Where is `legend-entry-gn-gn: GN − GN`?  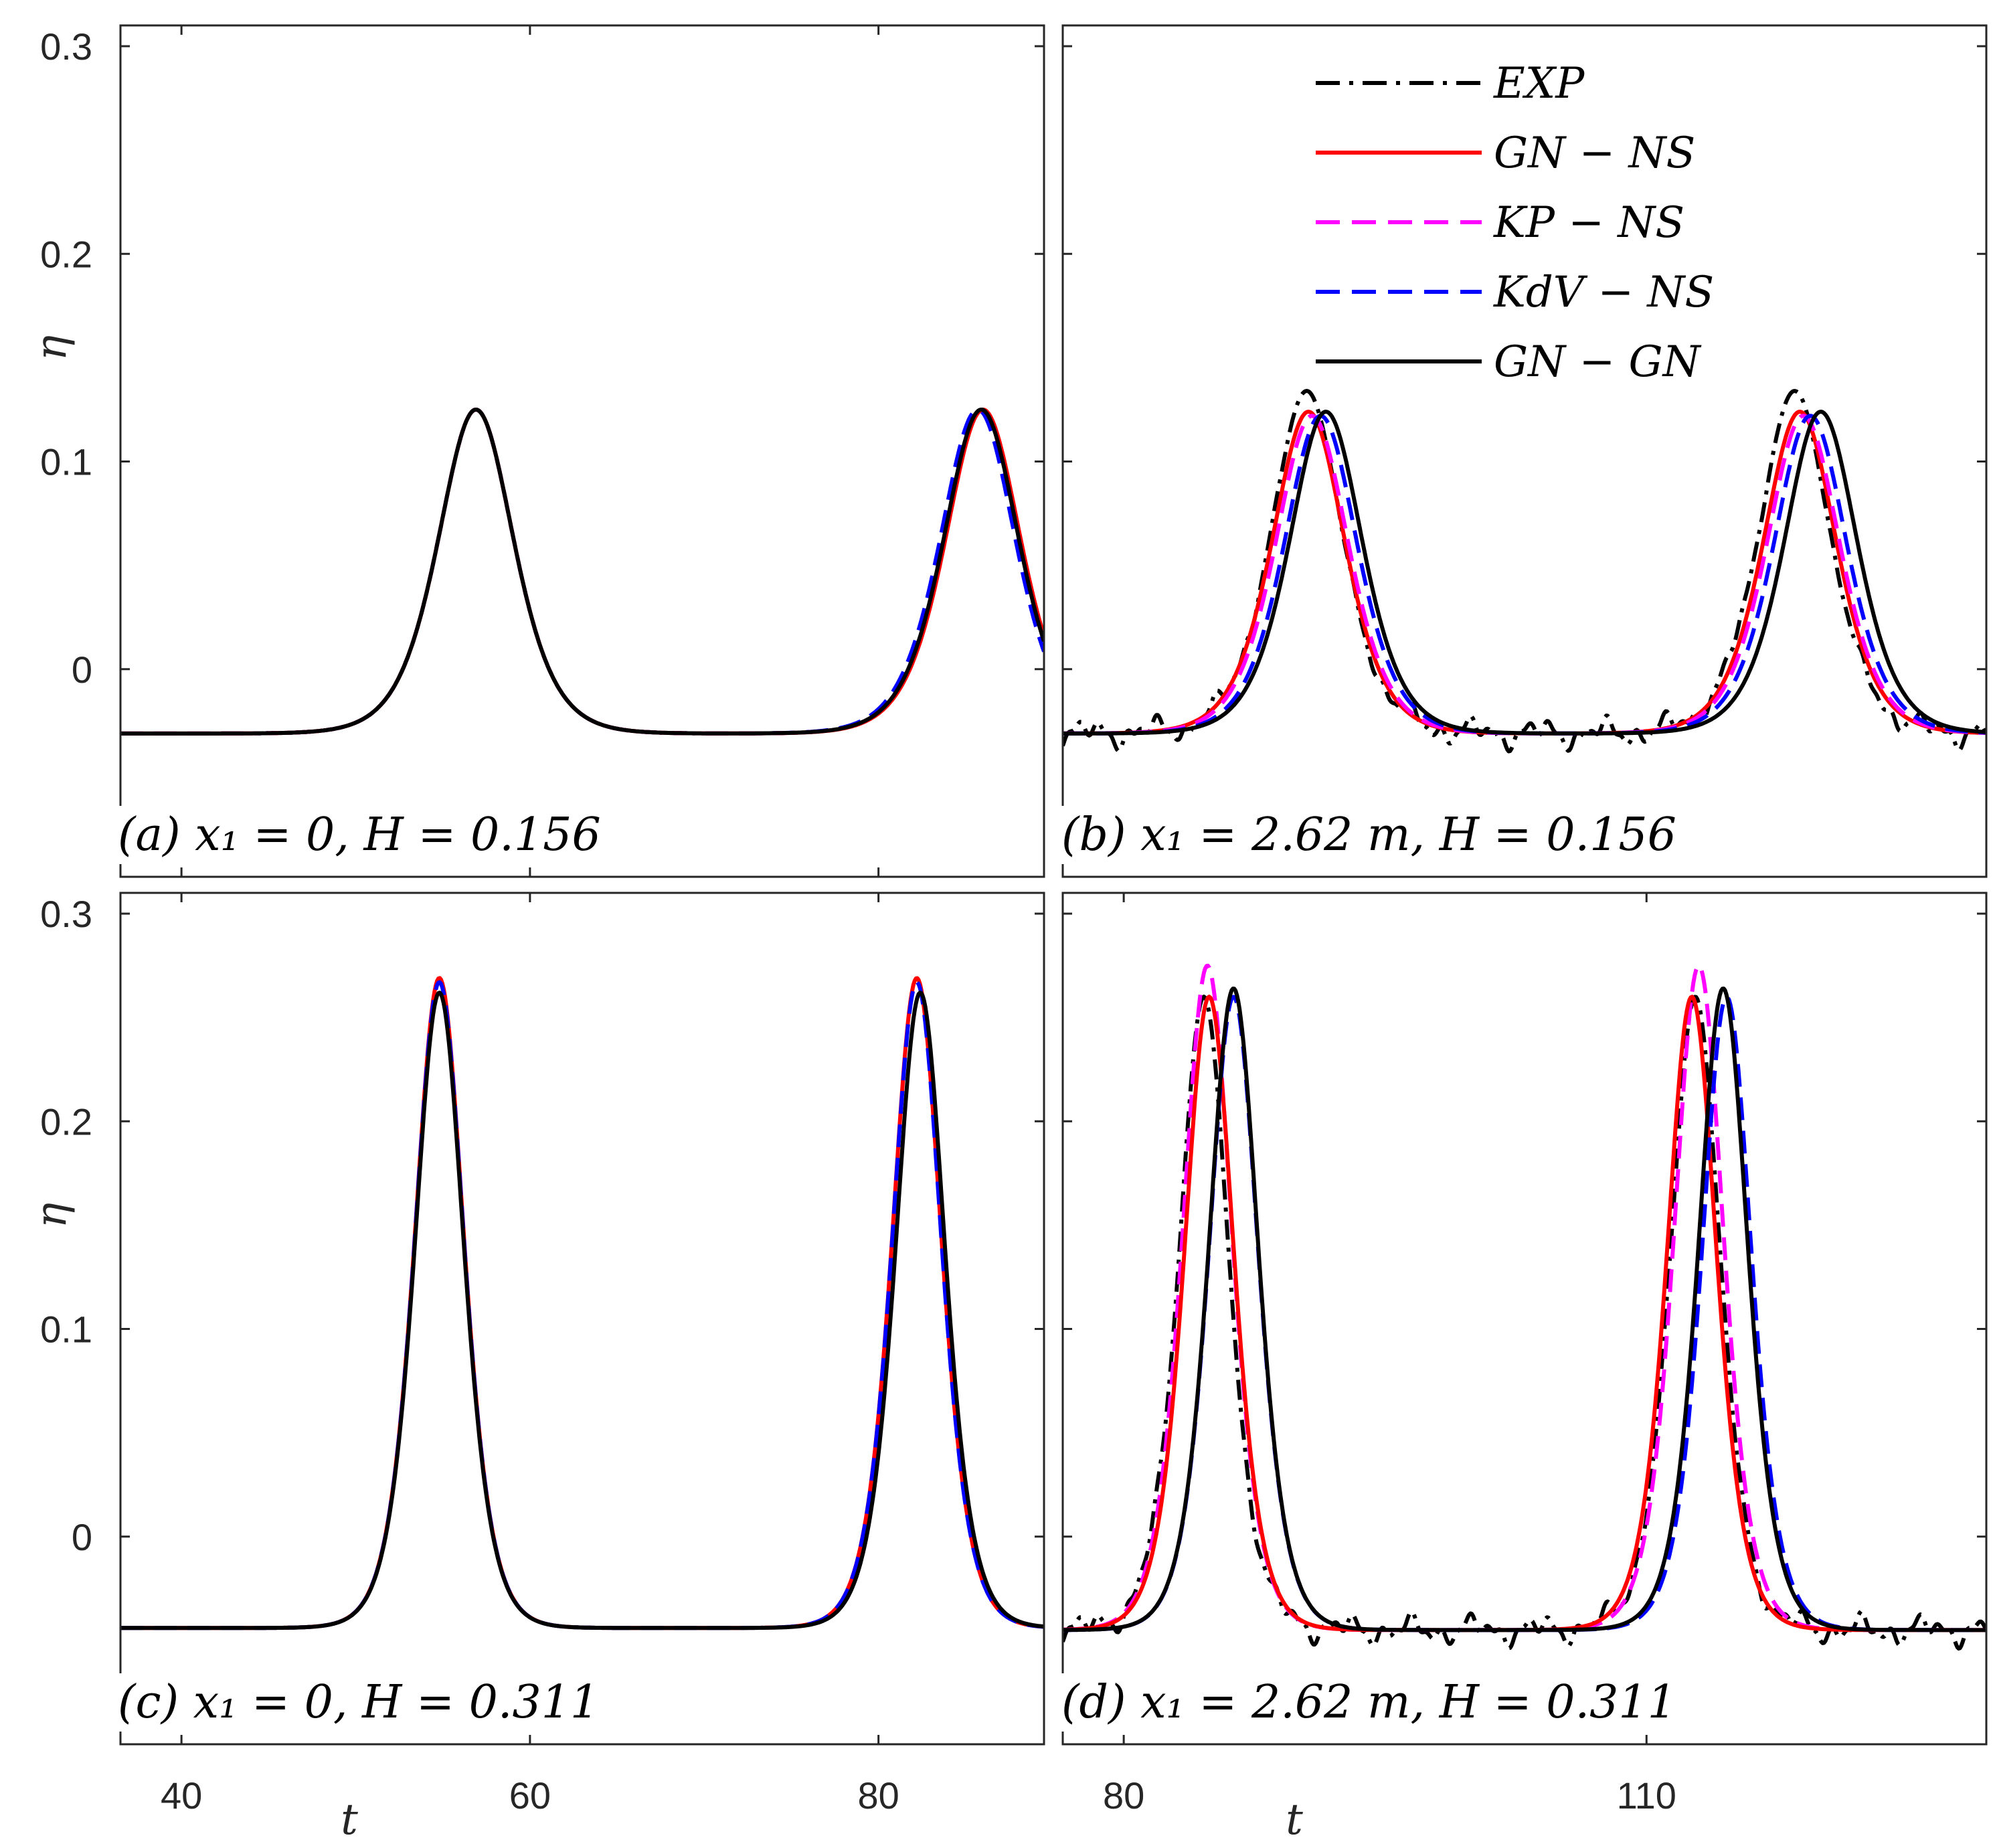
legend-entry-gn-gn: GN − GN is located at coordinates (1509, 362).